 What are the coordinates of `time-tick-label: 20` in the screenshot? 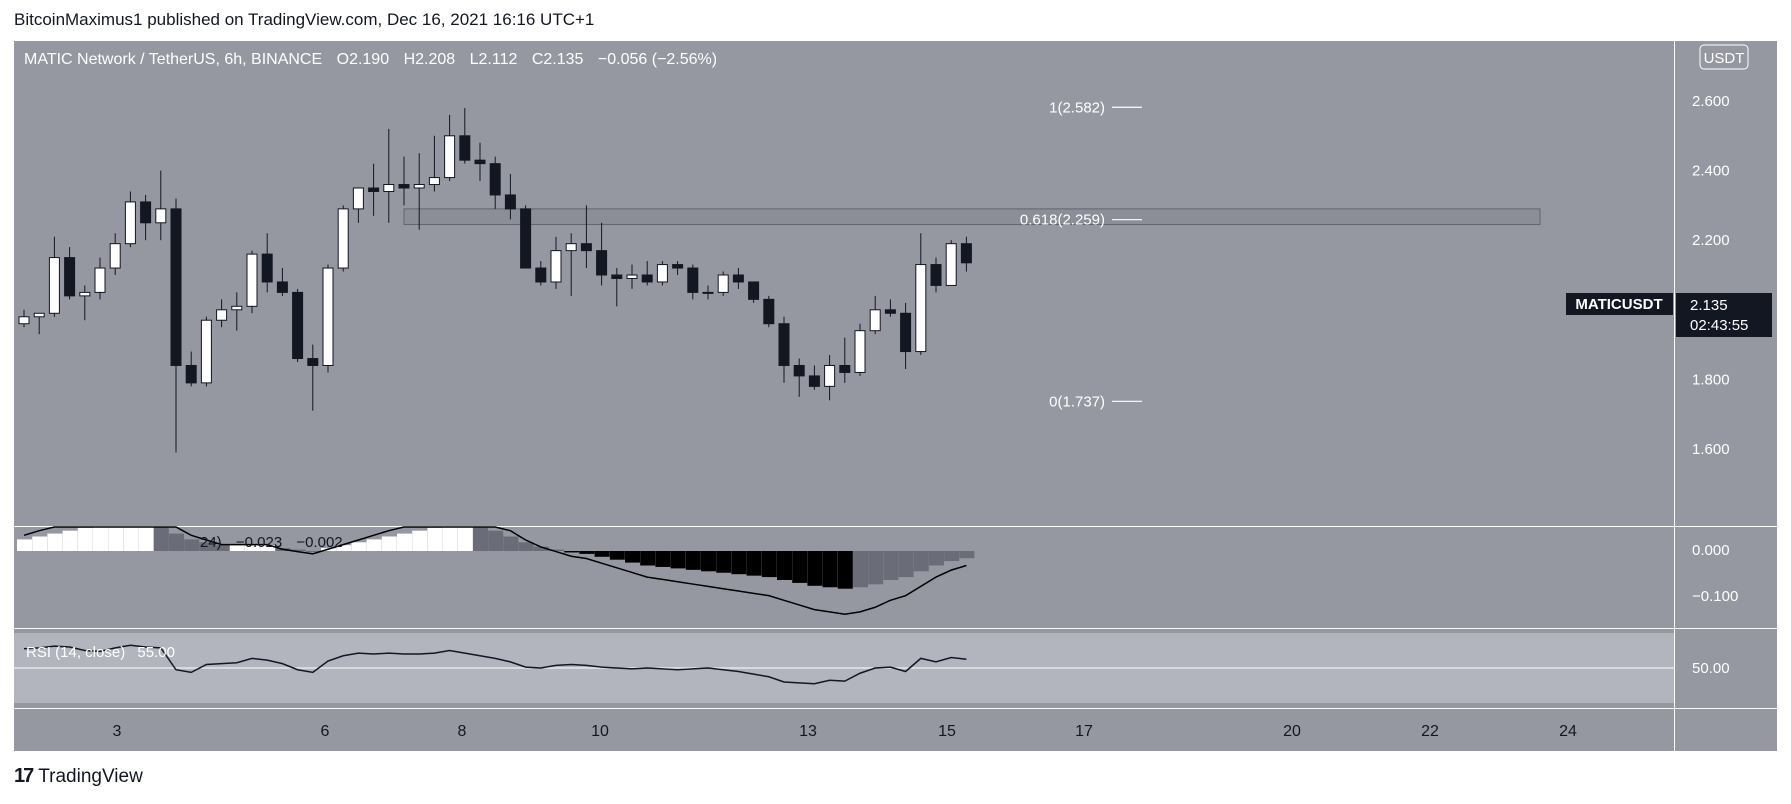 It's located at (1292, 731).